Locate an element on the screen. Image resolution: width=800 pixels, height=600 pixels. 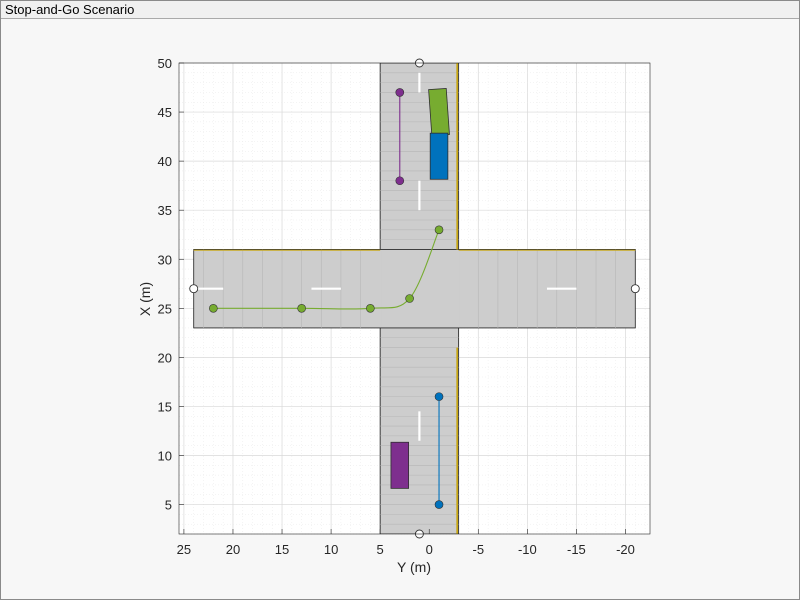
x-tick-label: 10 is located at coordinates (331, 549).